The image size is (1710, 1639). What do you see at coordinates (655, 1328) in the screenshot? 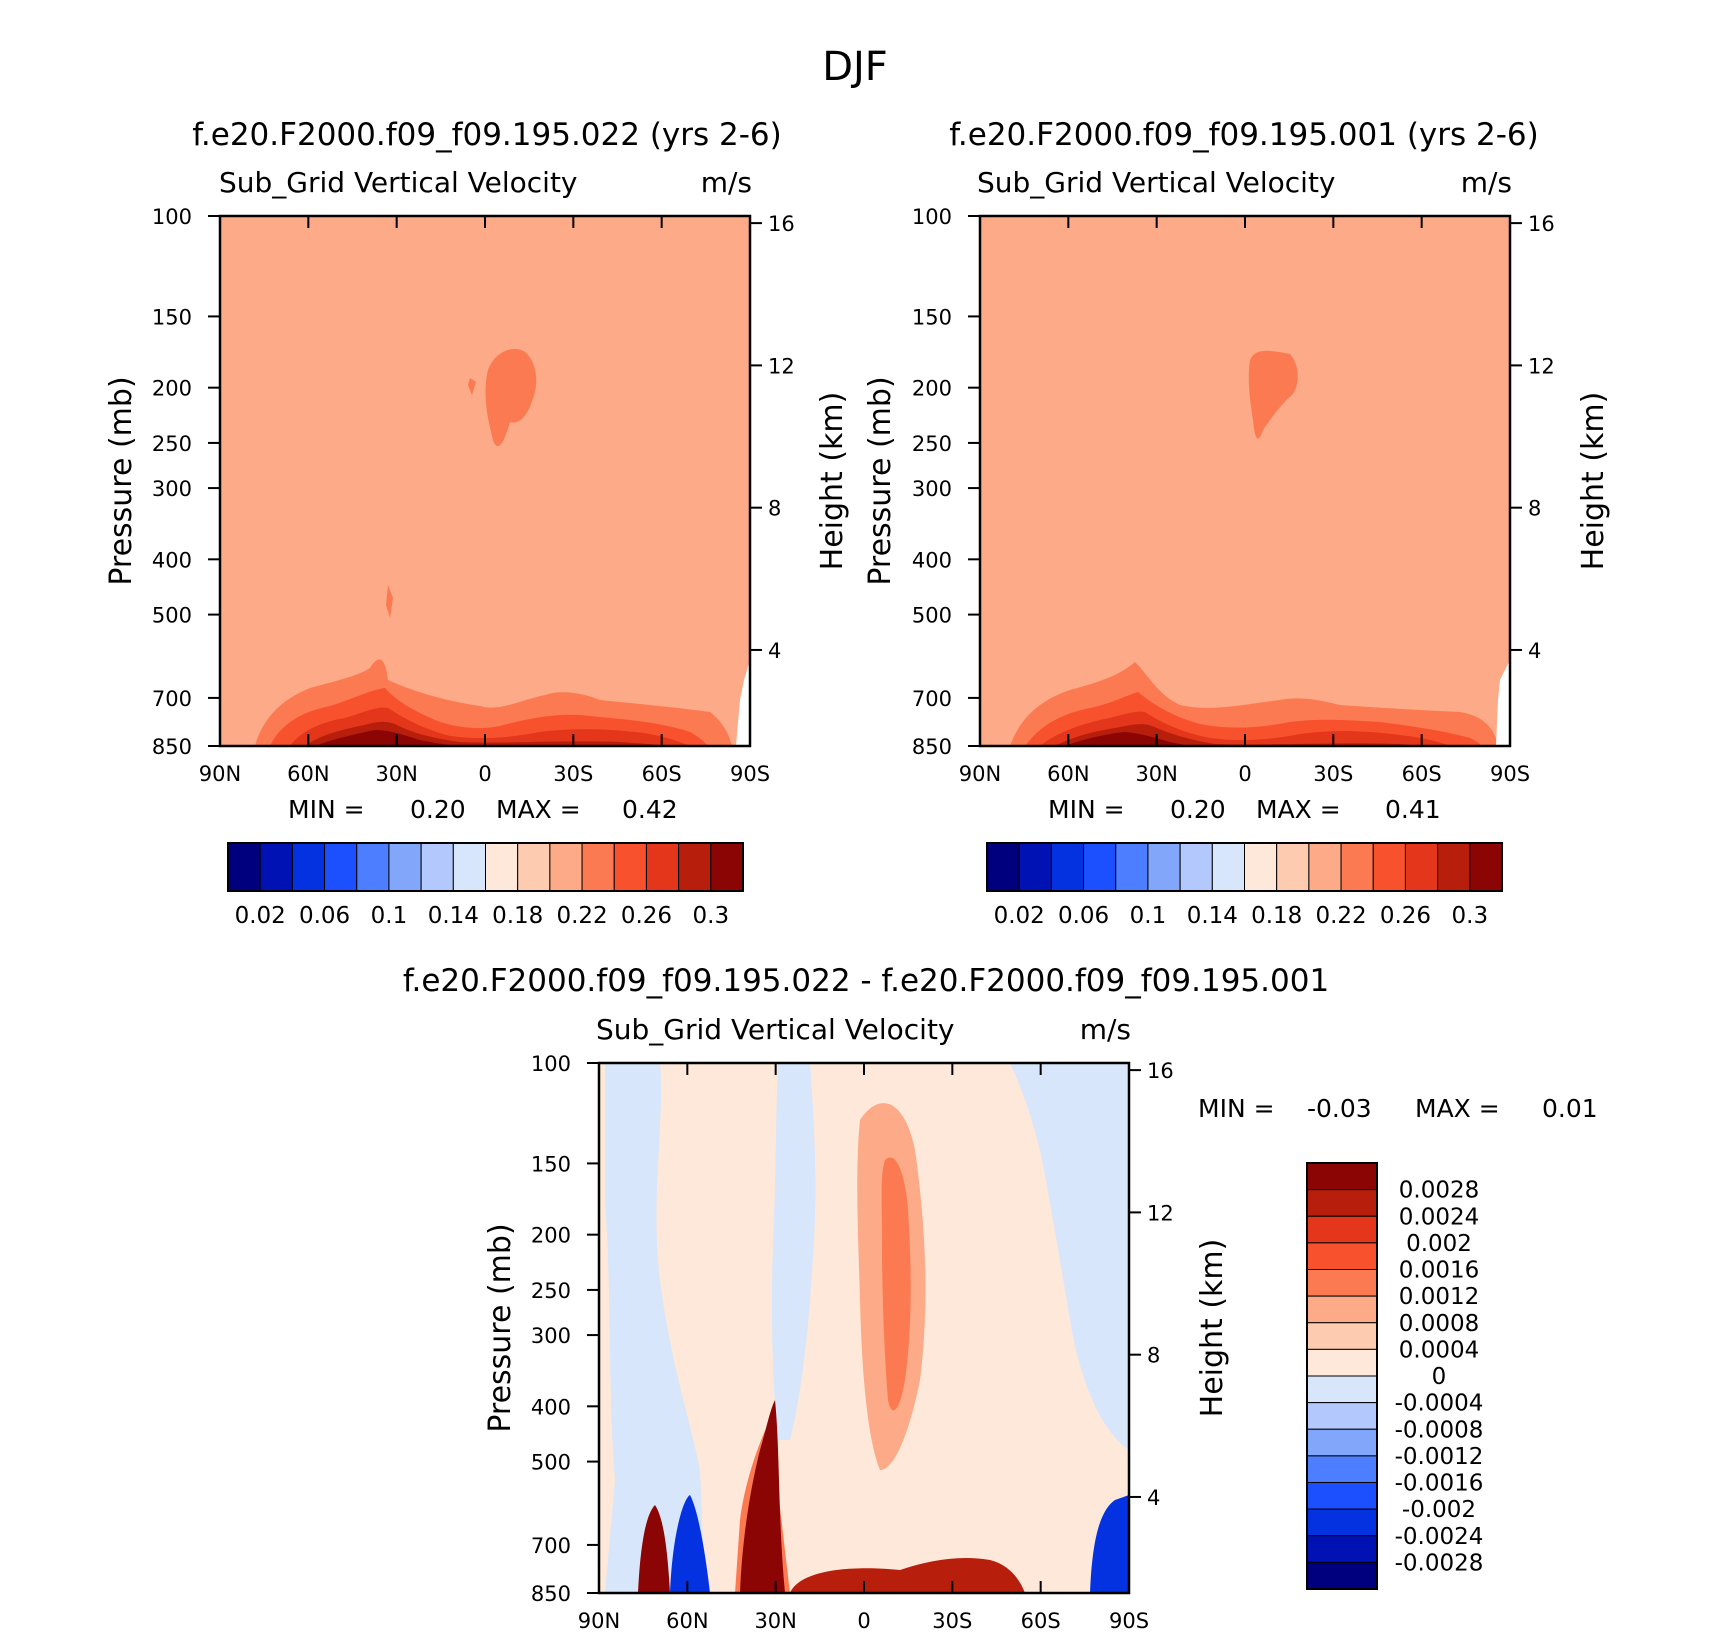
I see `panel-3-neg-region-west` at bounding box center [655, 1328].